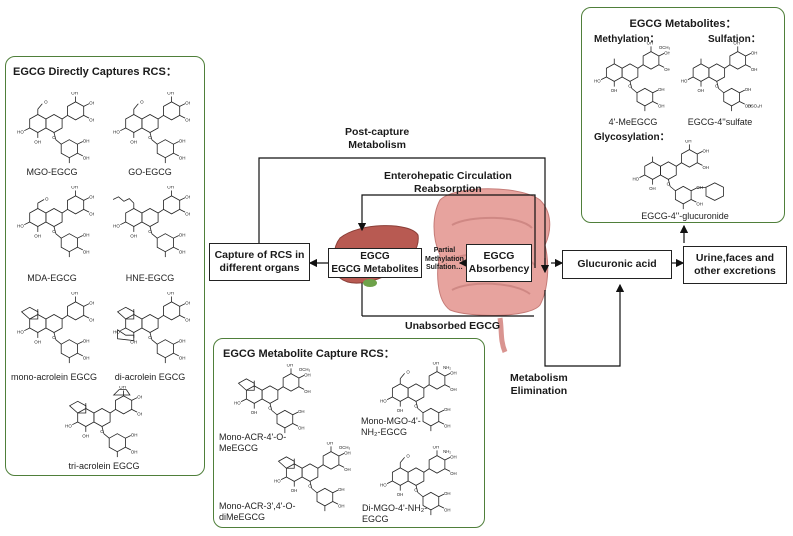  Describe the element at coordinates (54, 377) in the screenshot. I see `mono-acrolein-egcg-label: mono-acrolein EGCG` at that location.